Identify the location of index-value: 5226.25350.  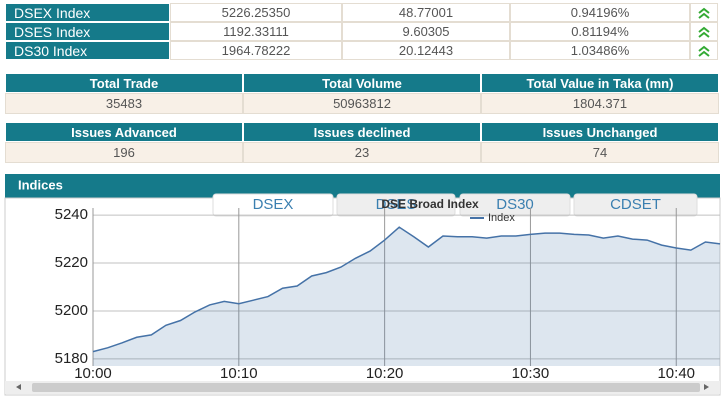
(256, 12).